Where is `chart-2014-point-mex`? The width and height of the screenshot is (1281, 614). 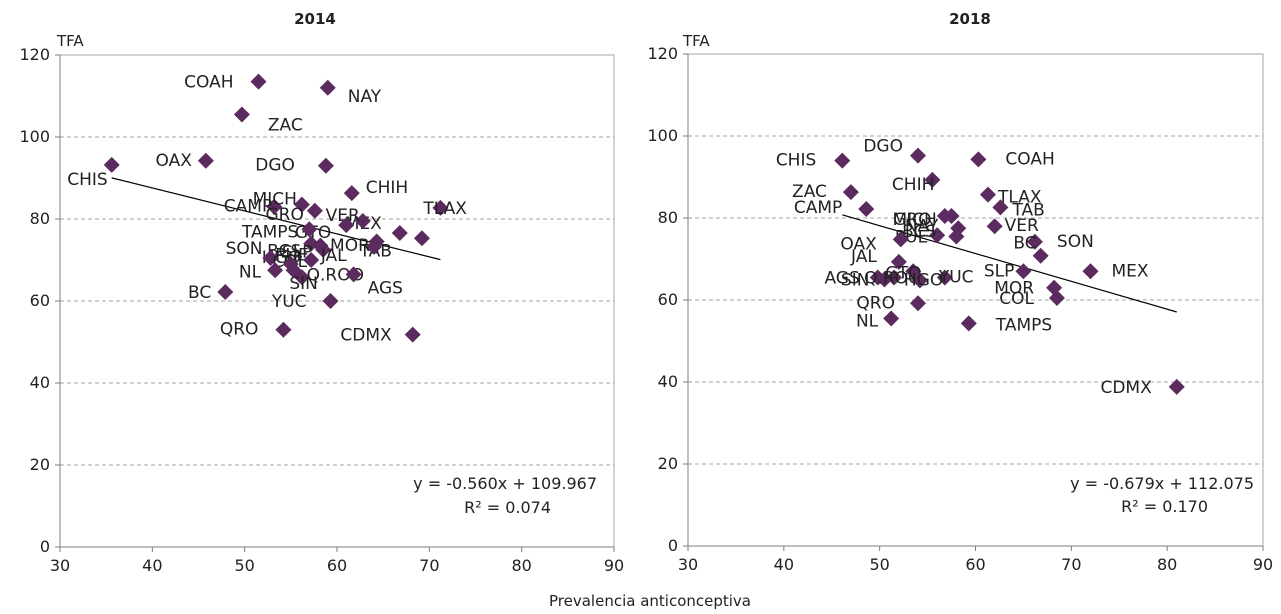 chart-2014-point-mex is located at coordinates (399, 232).